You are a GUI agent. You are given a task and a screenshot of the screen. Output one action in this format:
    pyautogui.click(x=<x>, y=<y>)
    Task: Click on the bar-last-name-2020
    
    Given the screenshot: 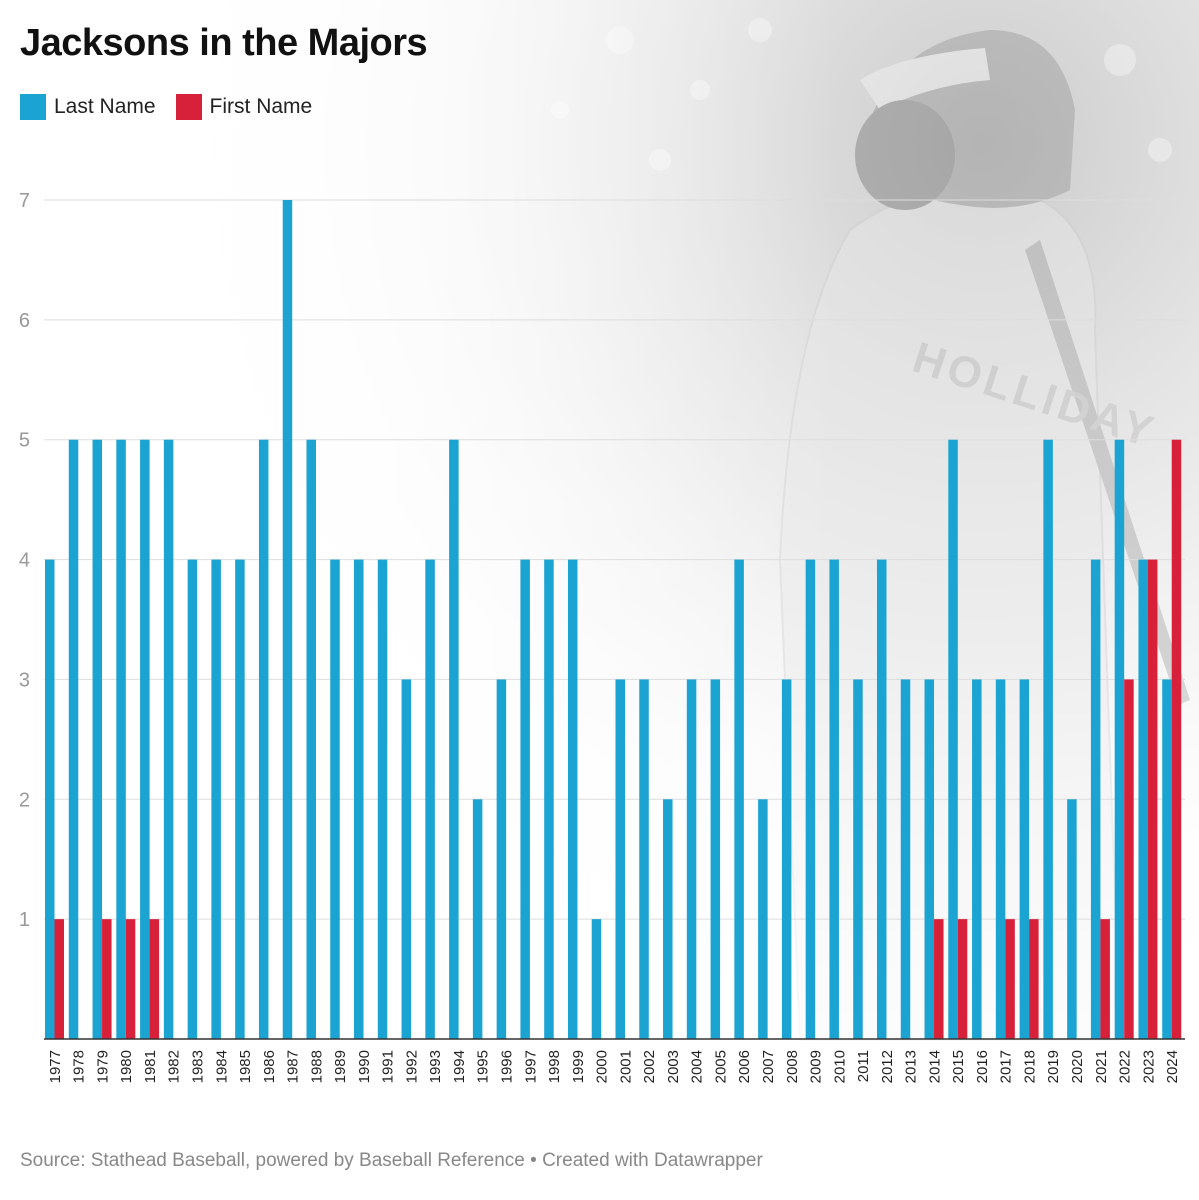 What is the action you would take?
    pyautogui.click(x=1072, y=919)
    